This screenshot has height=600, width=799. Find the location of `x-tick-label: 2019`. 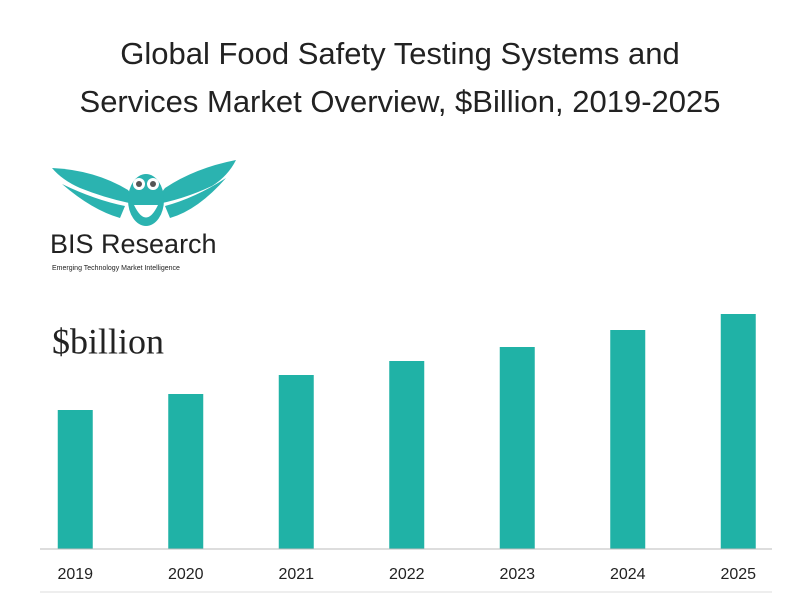

x-tick-label: 2019 is located at coordinates (75, 574).